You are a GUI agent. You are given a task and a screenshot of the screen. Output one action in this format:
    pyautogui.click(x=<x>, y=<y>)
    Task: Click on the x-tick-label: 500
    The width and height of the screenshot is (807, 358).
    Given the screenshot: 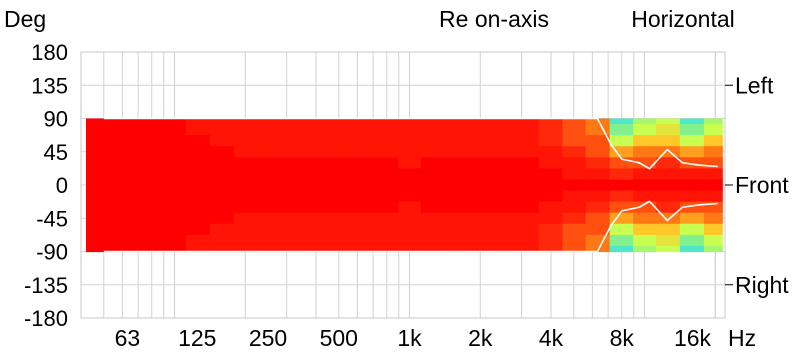 What is the action you would take?
    pyautogui.click(x=339, y=338)
    